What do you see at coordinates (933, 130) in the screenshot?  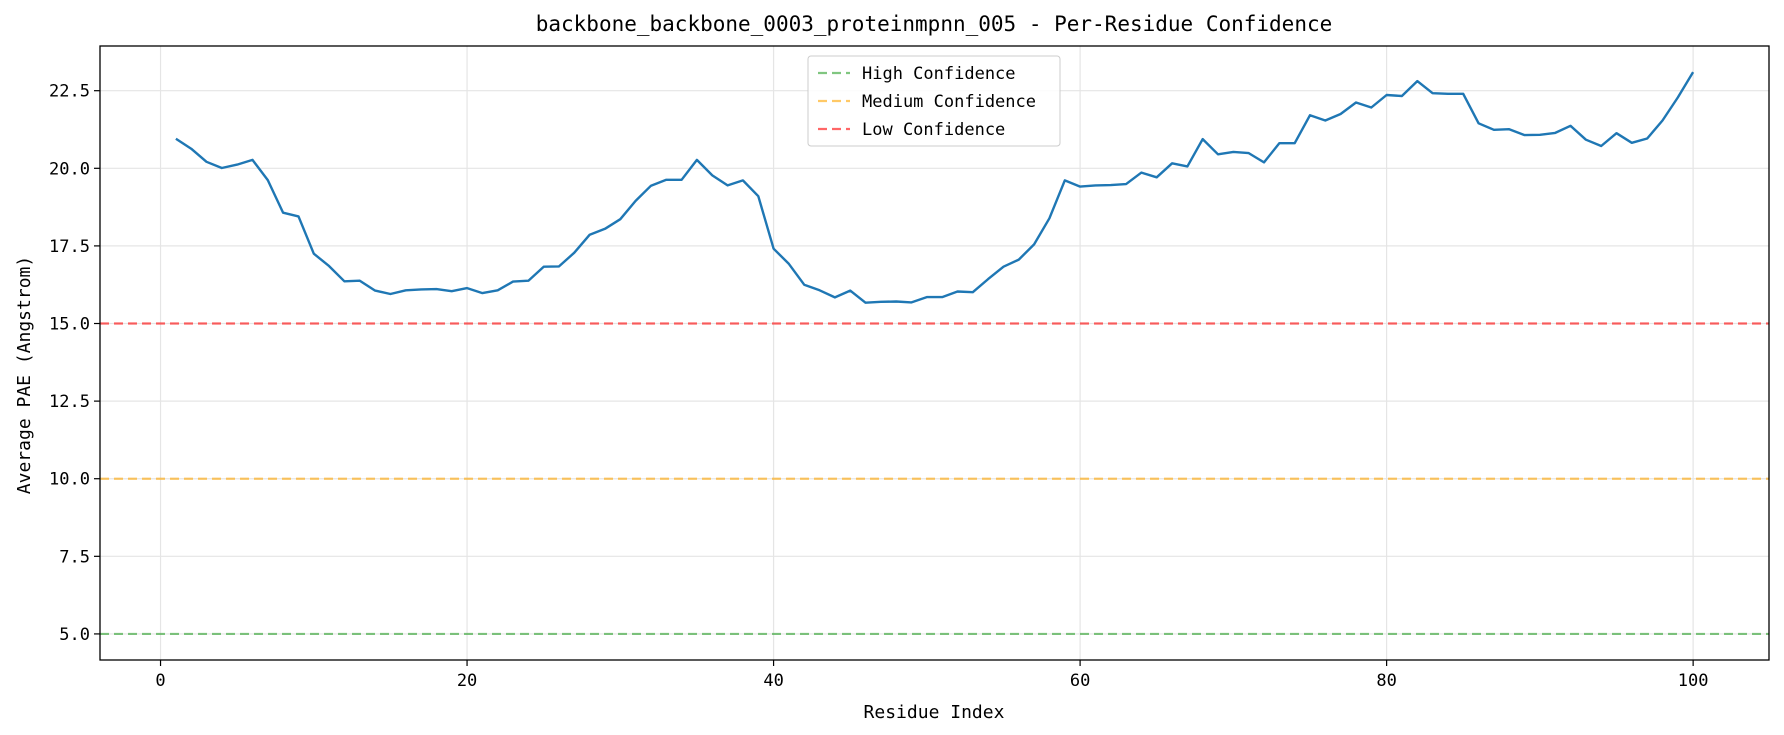 I see `legend-label: Low Confidence` at bounding box center [933, 130].